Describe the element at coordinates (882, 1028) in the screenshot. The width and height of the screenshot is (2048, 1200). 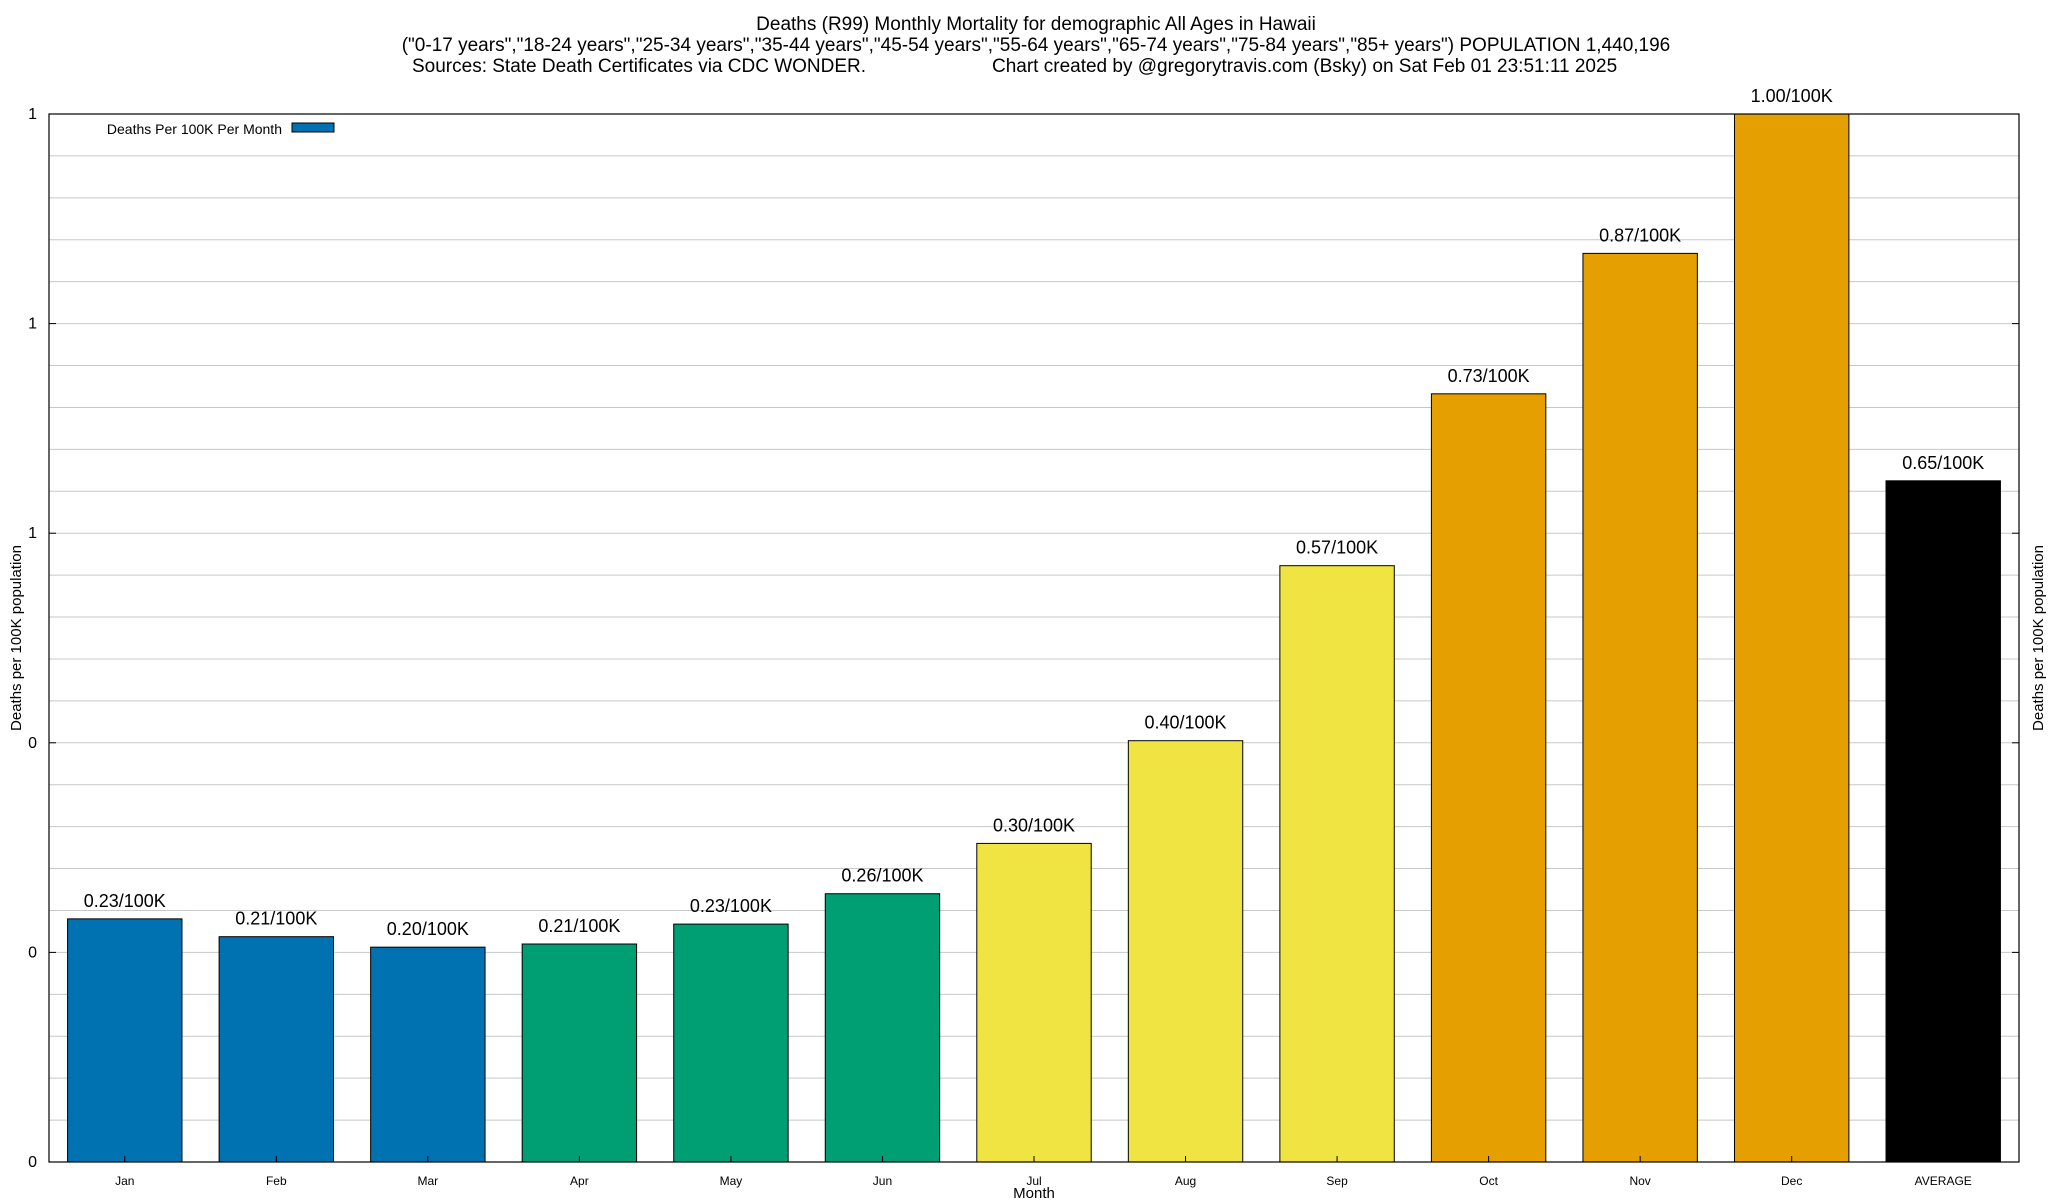
I see `bar-jun` at that location.